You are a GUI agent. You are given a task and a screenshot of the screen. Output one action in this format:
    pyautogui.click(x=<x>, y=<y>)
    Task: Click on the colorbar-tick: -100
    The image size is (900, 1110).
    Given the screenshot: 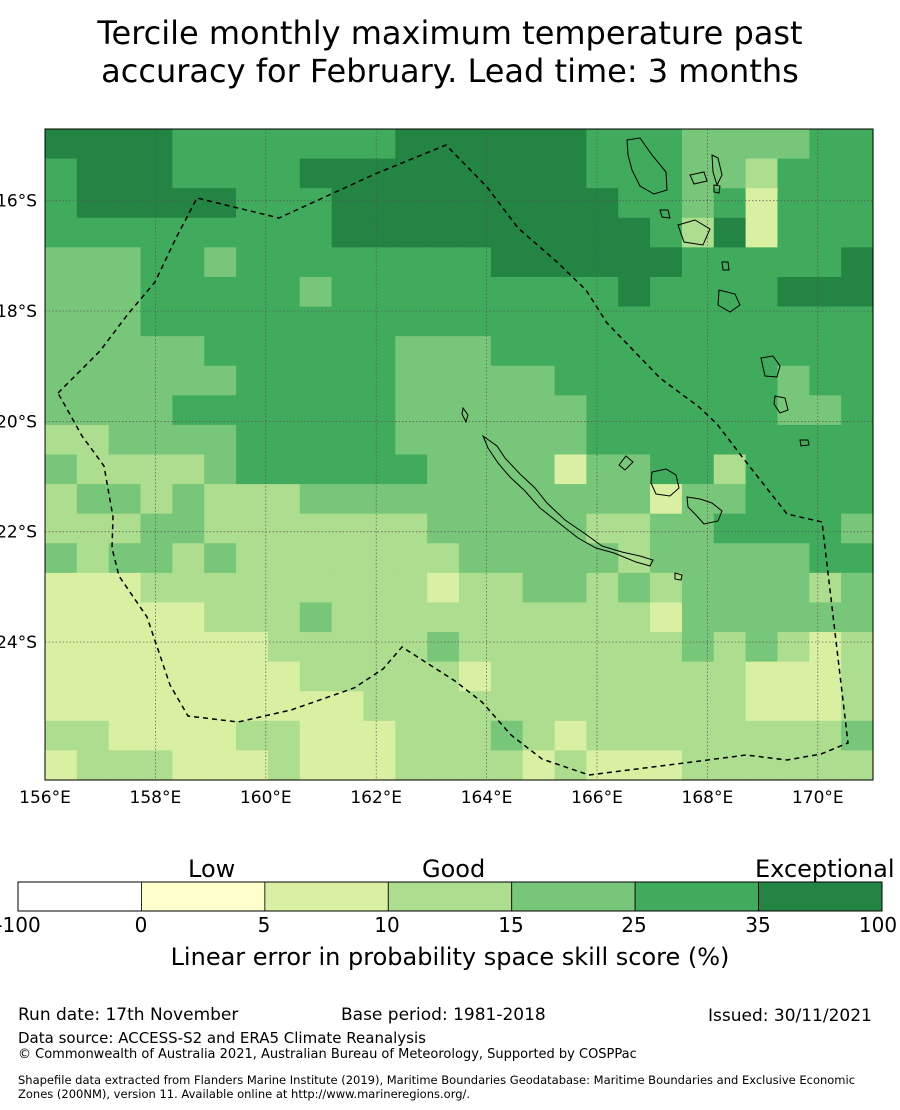 What is the action you would take?
    pyautogui.click(x=20, y=925)
    